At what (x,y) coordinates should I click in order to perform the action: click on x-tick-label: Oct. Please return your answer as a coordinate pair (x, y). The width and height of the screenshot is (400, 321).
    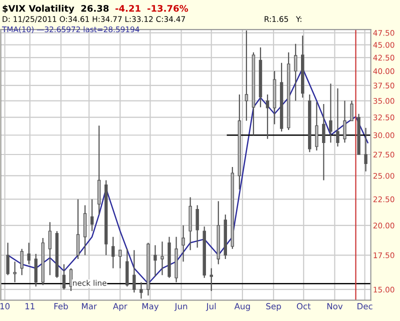
    Looking at the image, I should click on (303, 306).